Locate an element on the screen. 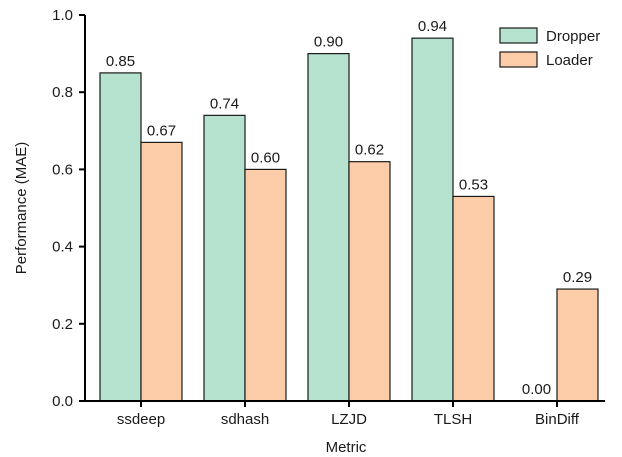 This screenshot has width=622, height=457. data-label-loader-sdhash: 0.60 is located at coordinates (265, 157).